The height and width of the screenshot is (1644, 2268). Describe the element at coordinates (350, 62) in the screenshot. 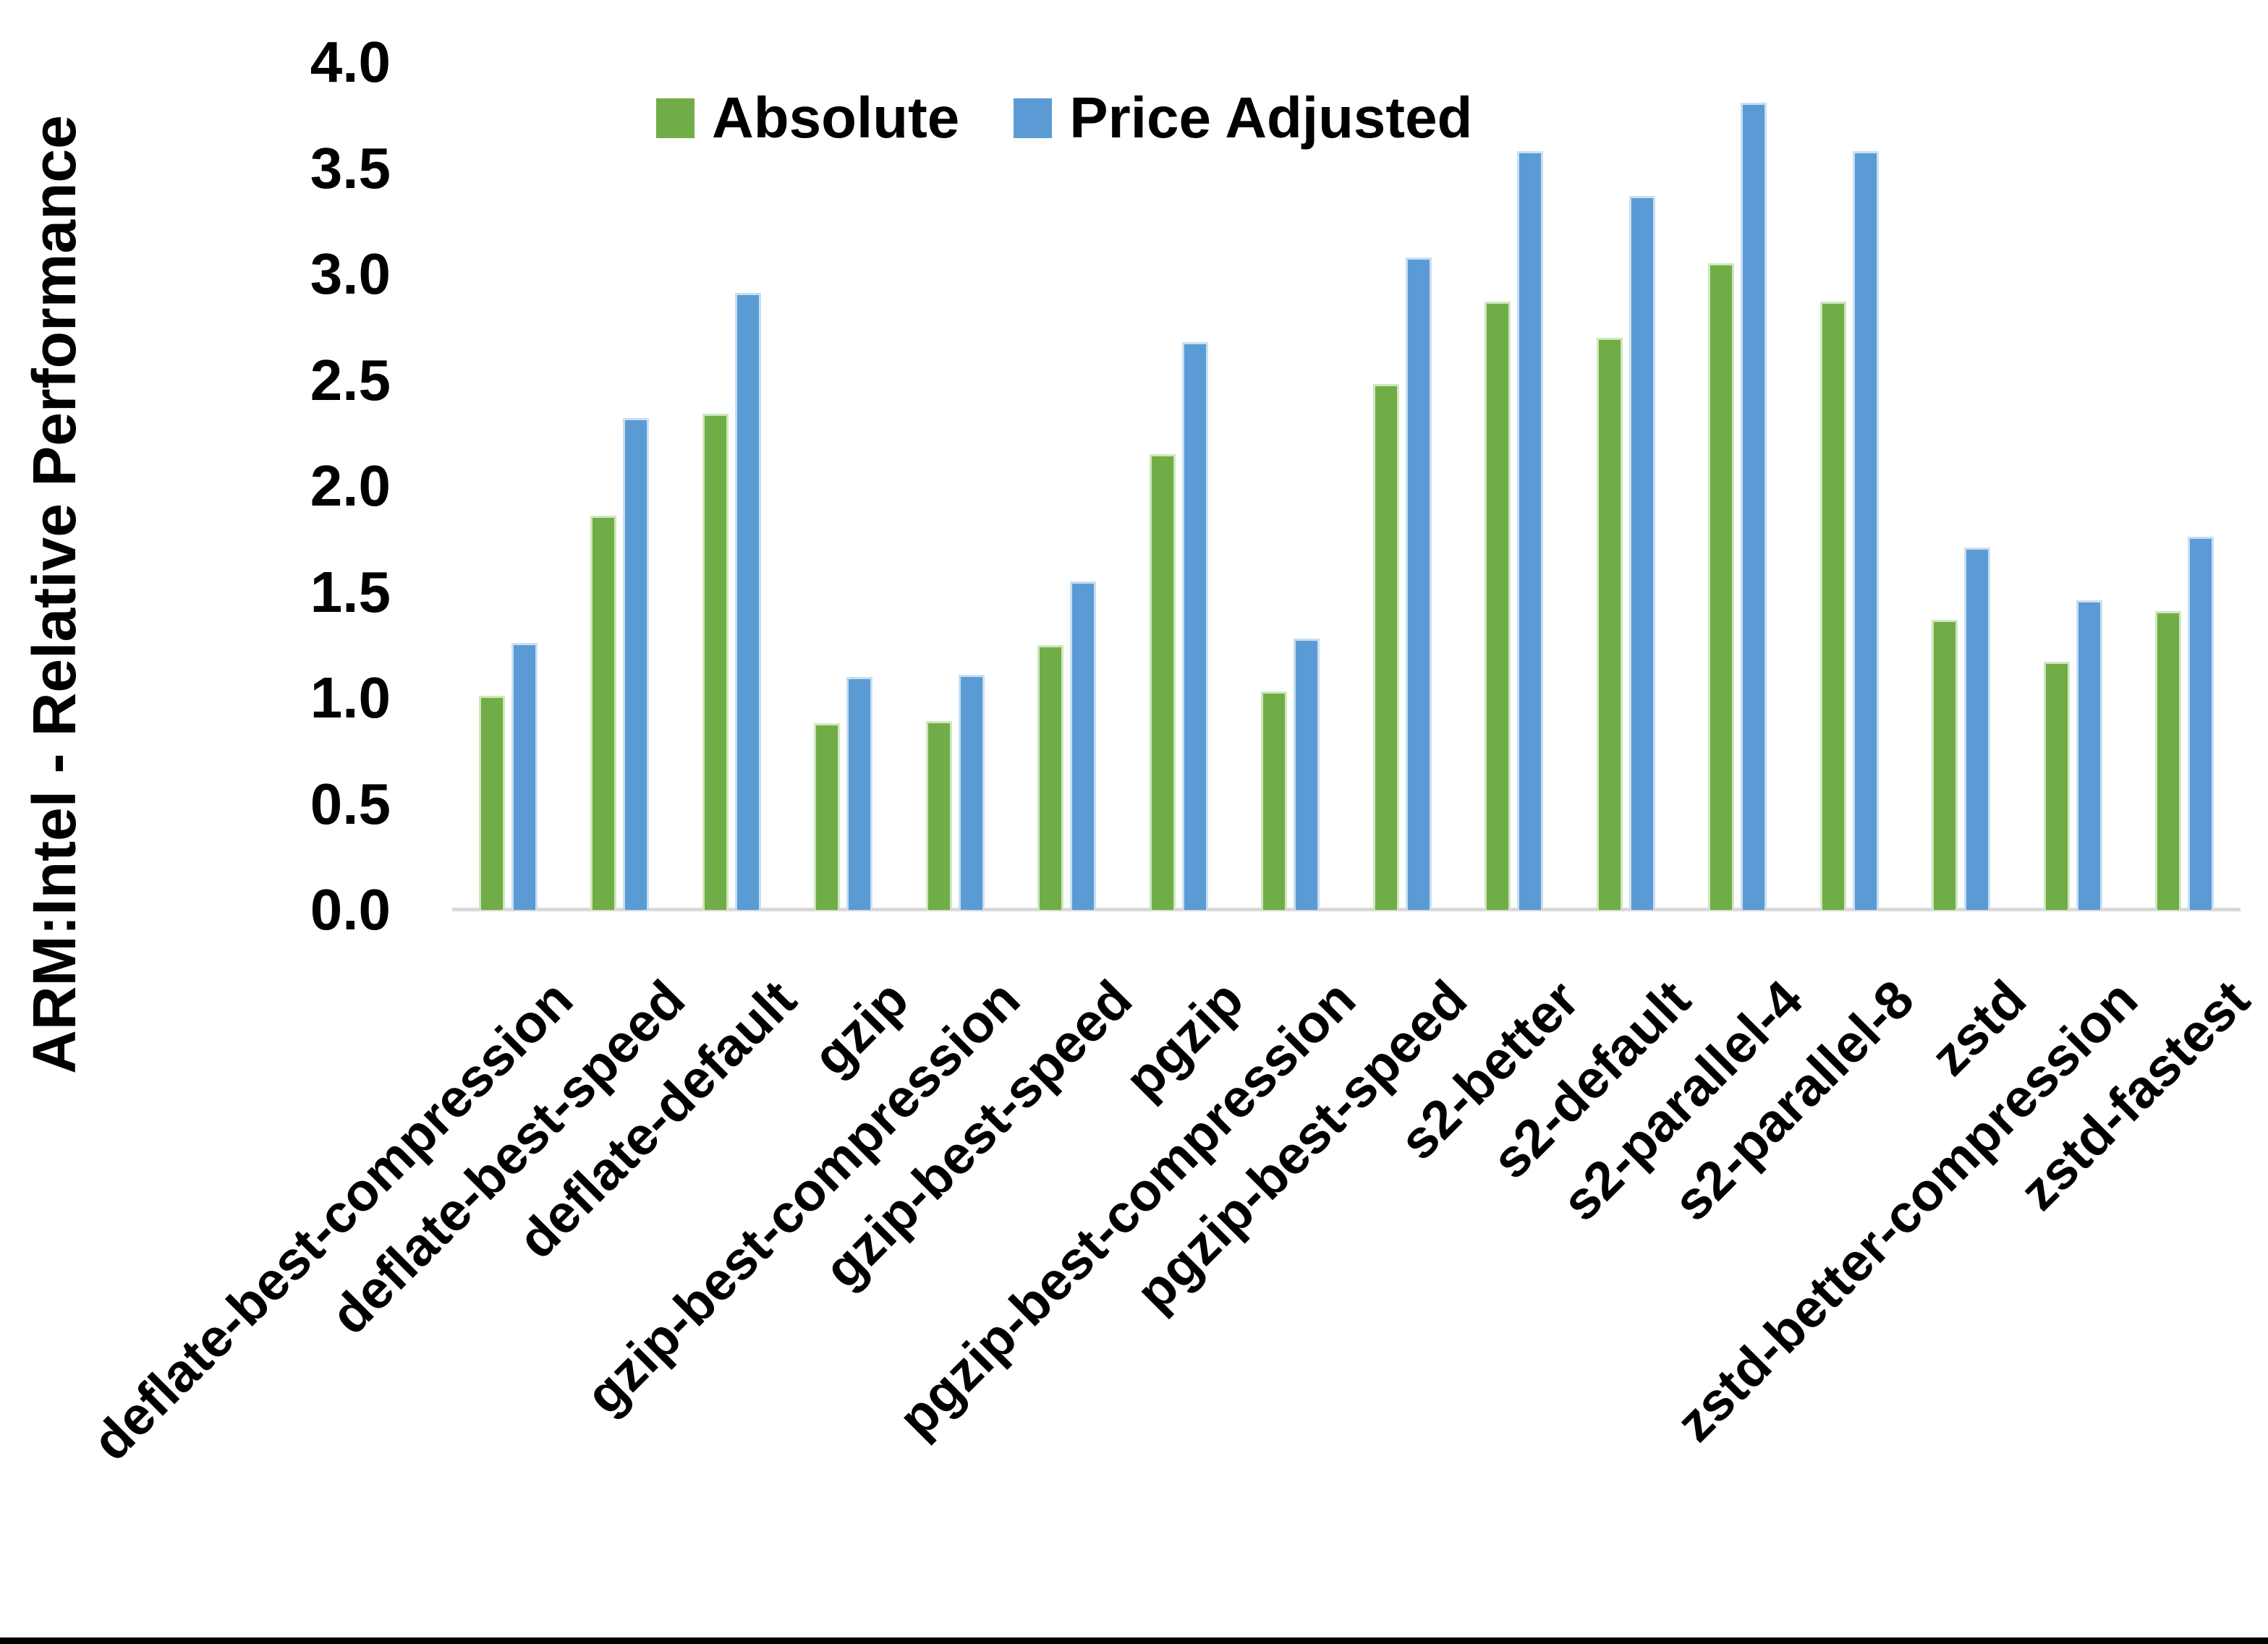

I see `y-tick-label: 4.0` at that location.